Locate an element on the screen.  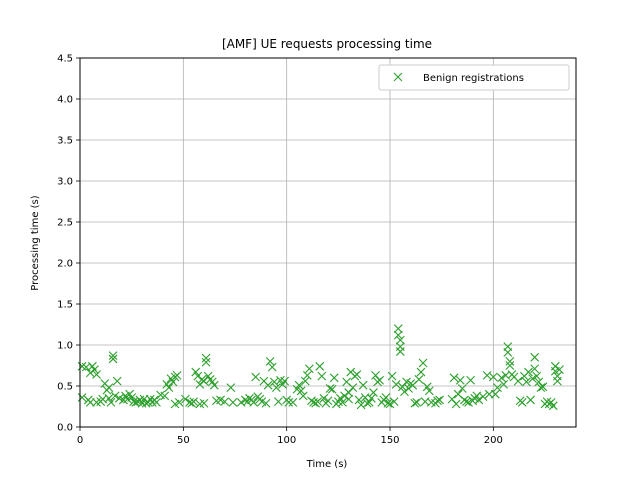
x-axis-ticks: 0 50 100 150 200 is located at coordinates (290, 436).